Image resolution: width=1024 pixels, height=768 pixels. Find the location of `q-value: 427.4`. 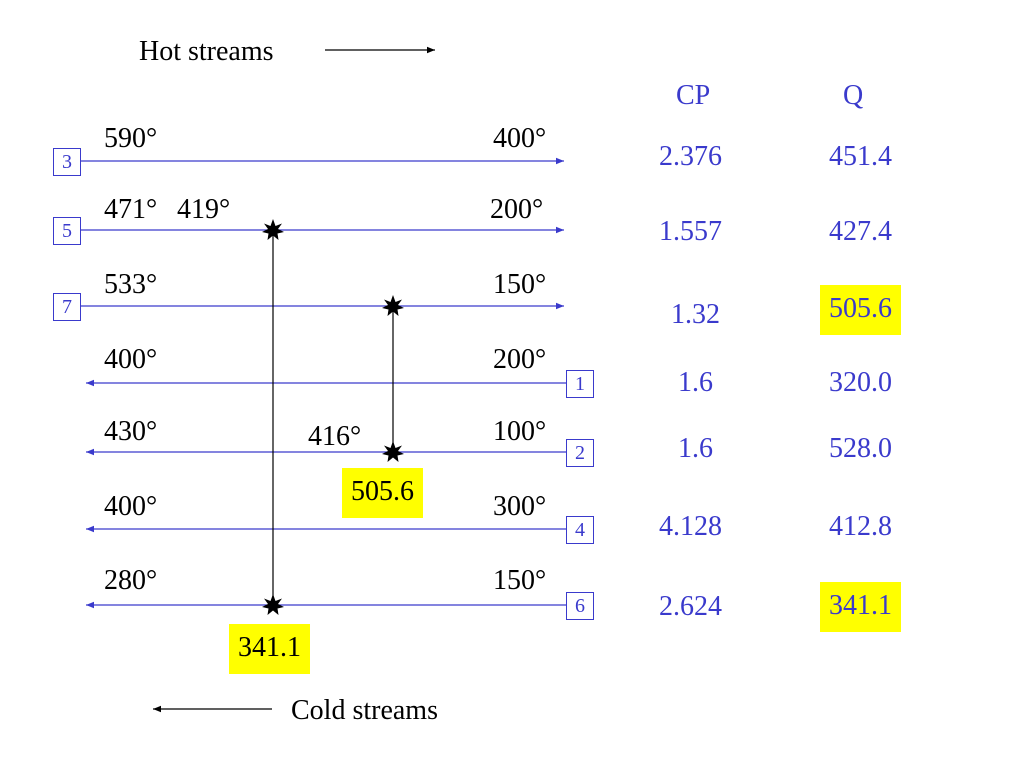

q-value: 427.4 is located at coordinates (860, 231).